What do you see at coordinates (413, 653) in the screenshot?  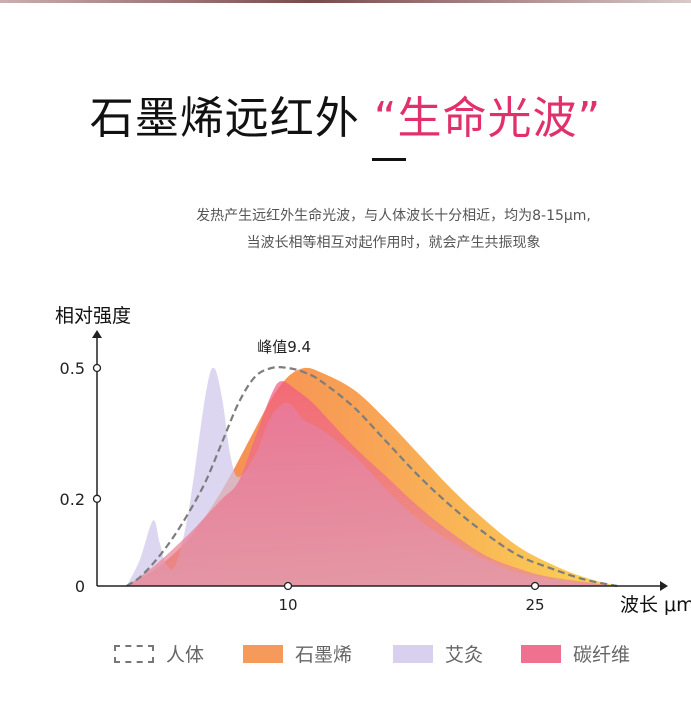 I see `legend-swatch-moxa` at bounding box center [413, 653].